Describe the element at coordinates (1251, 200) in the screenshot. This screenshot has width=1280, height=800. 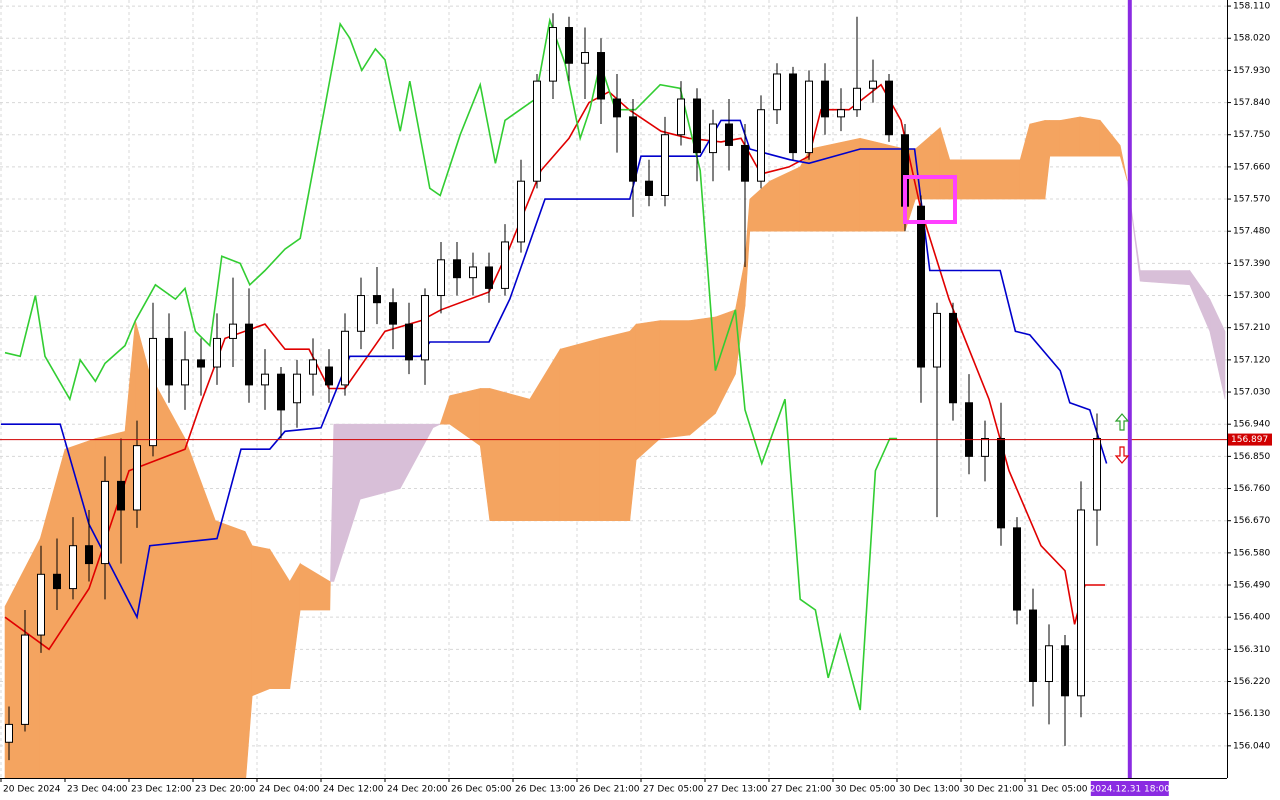
I see `y-tick-label: 157.570` at that location.